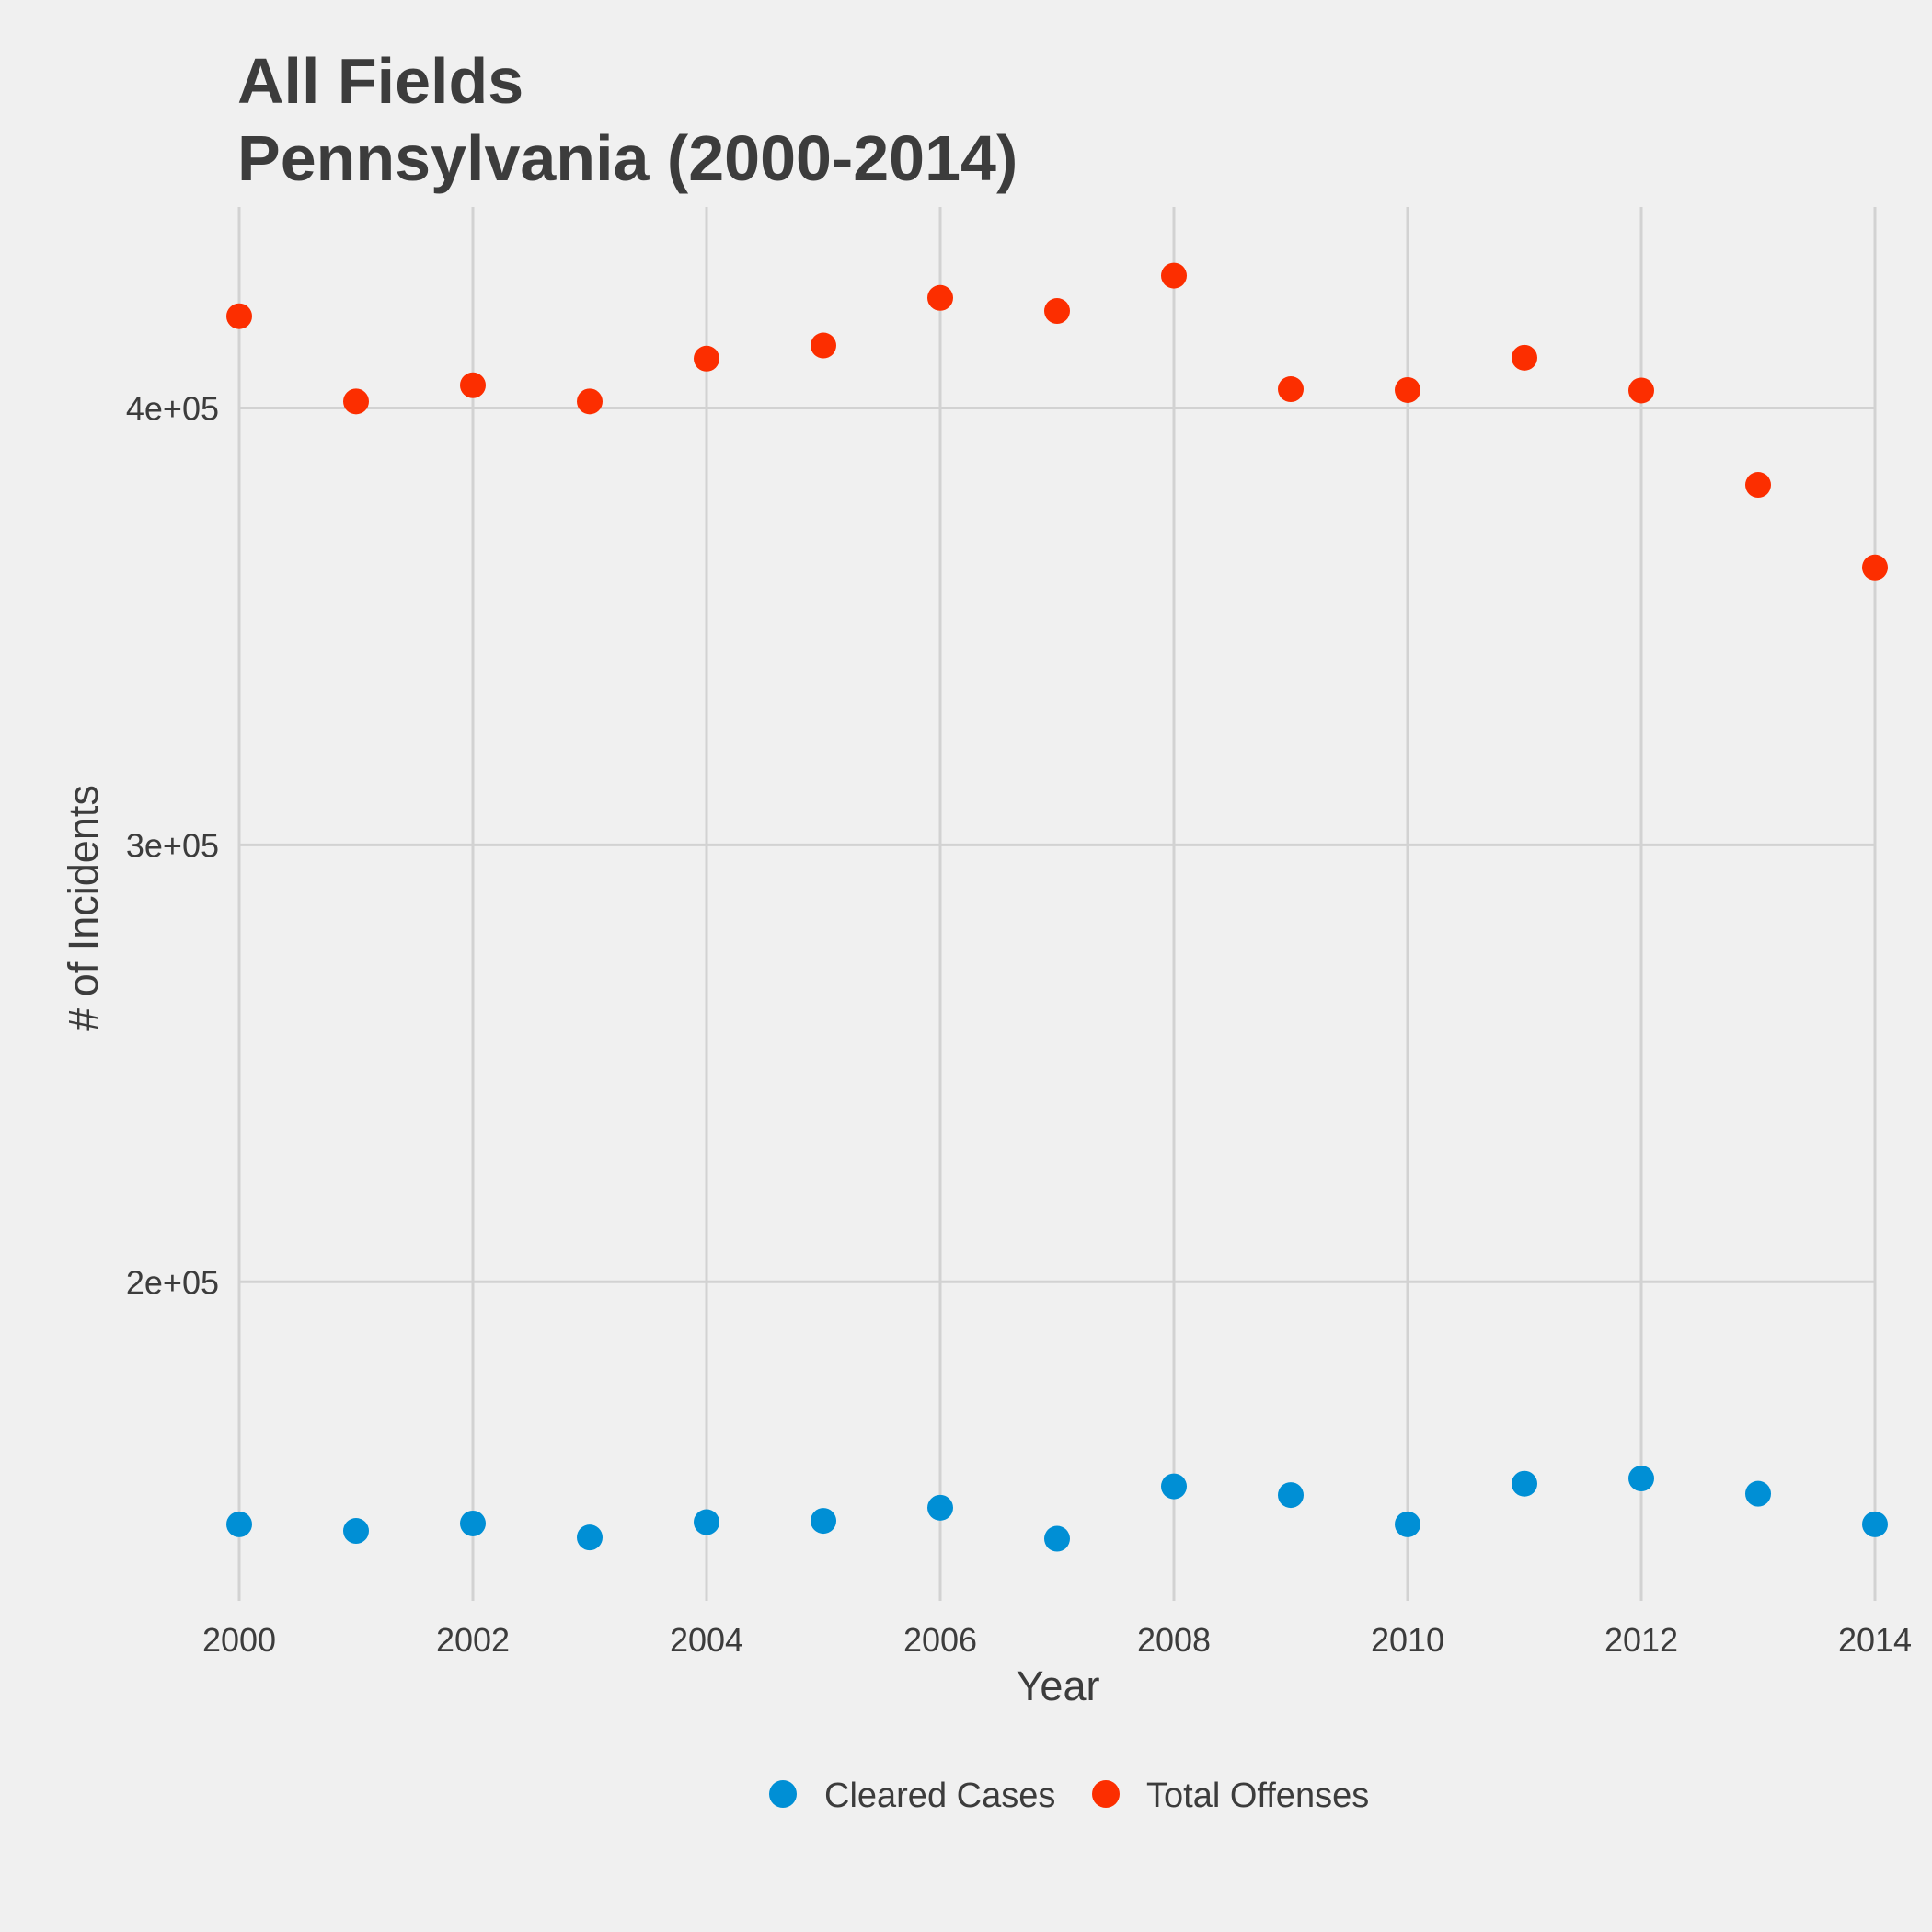 Image resolution: width=1932 pixels, height=1932 pixels. Describe the element at coordinates (473, 385) in the screenshot. I see `point-total-offenses-2002` at that location.